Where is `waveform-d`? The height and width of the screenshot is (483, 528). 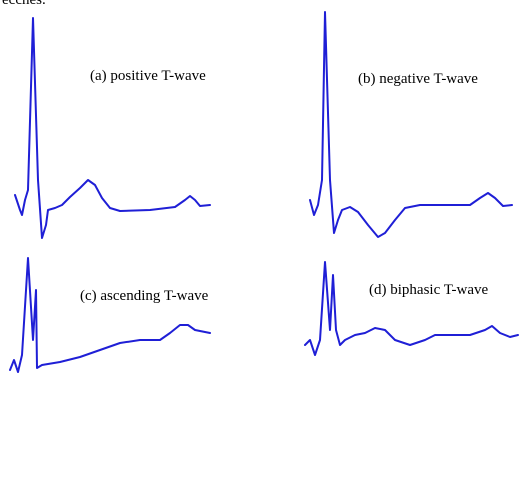 waveform-d is located at coordinates (411, 308).